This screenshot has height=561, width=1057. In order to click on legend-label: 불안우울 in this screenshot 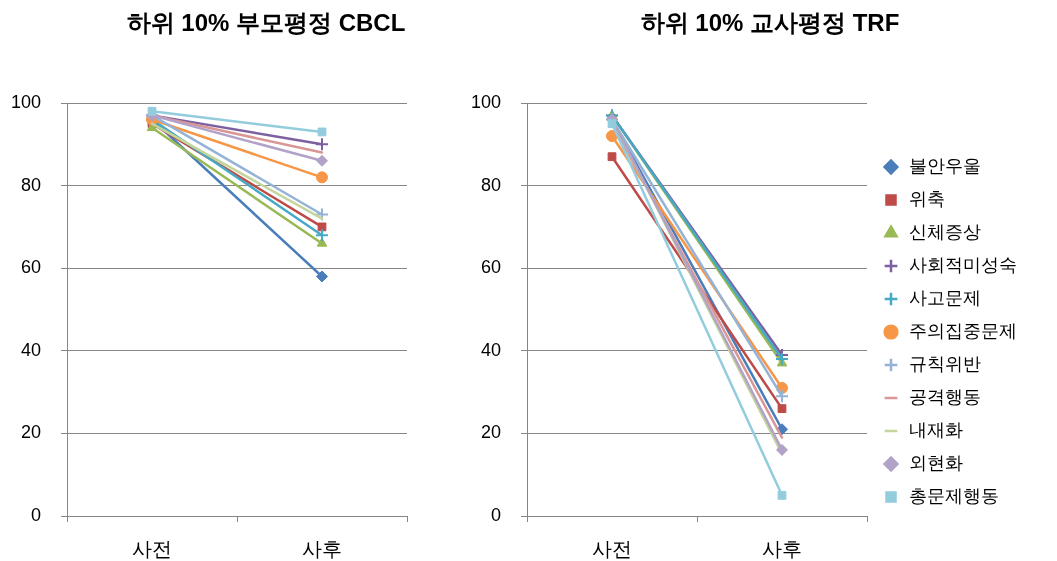, I will do `click(945, 165)`.